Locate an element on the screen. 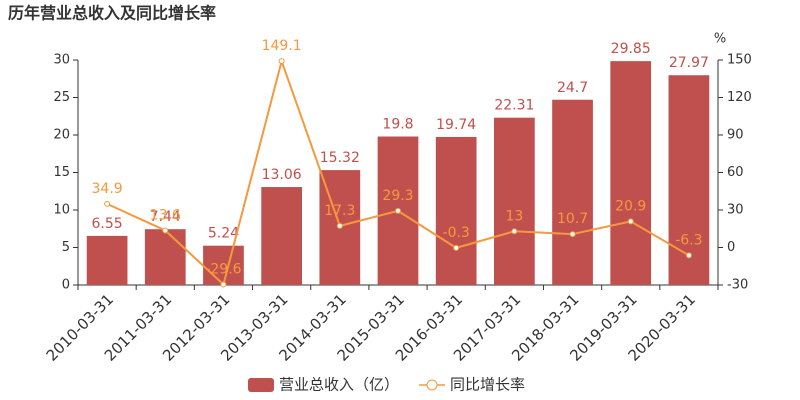 The width and height of the screenshot is (800, 400). line-value-label: -0.3 is located at coordinates (456, 233).